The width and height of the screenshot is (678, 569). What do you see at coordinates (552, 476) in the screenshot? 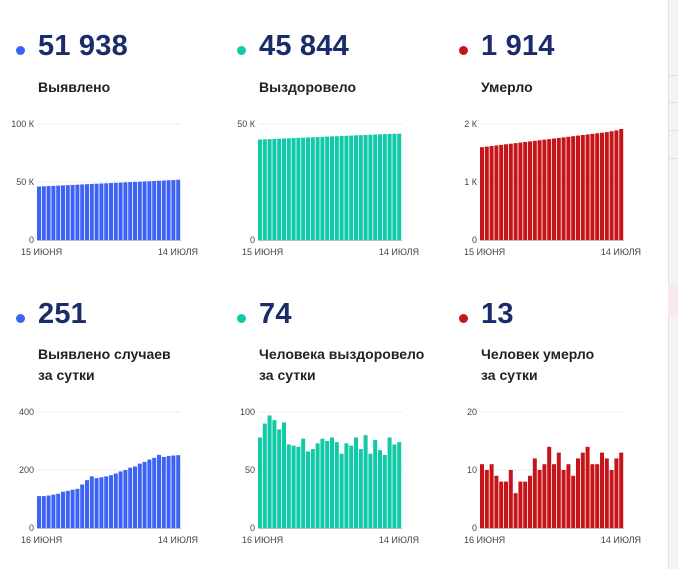
I see `bar-chart-died-daily: 0 10 20 16 ИЮНЯ 14 ИЮЛЯ` at bounding box center [552, 476].